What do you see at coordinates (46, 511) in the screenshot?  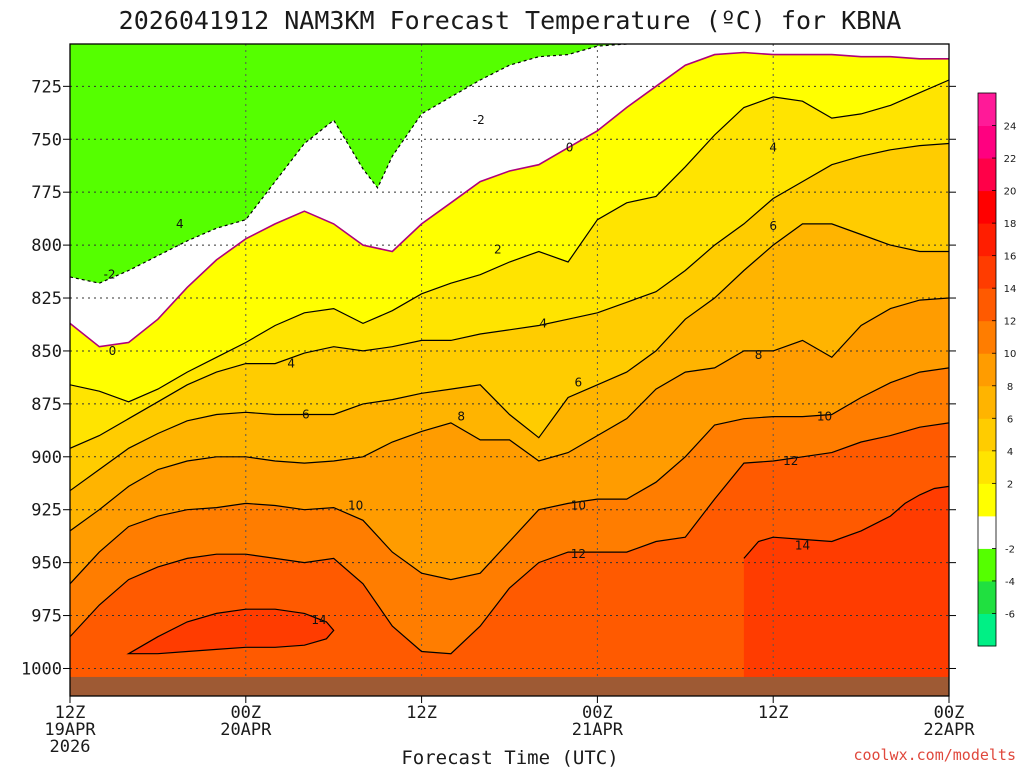 I see `y-tick-label: 925` at bounding box center [46, 511].